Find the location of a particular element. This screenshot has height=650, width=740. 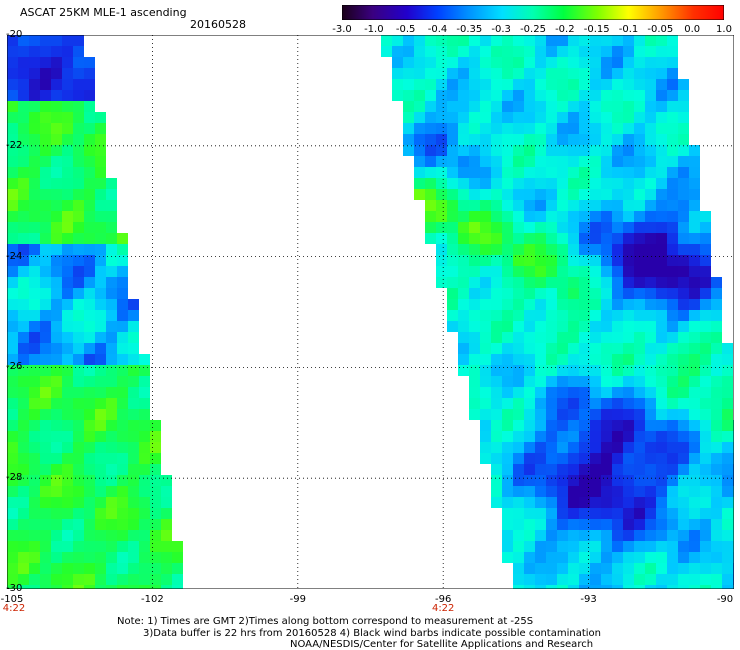

latitude-label: -26 is located at coordinates (14, 367).